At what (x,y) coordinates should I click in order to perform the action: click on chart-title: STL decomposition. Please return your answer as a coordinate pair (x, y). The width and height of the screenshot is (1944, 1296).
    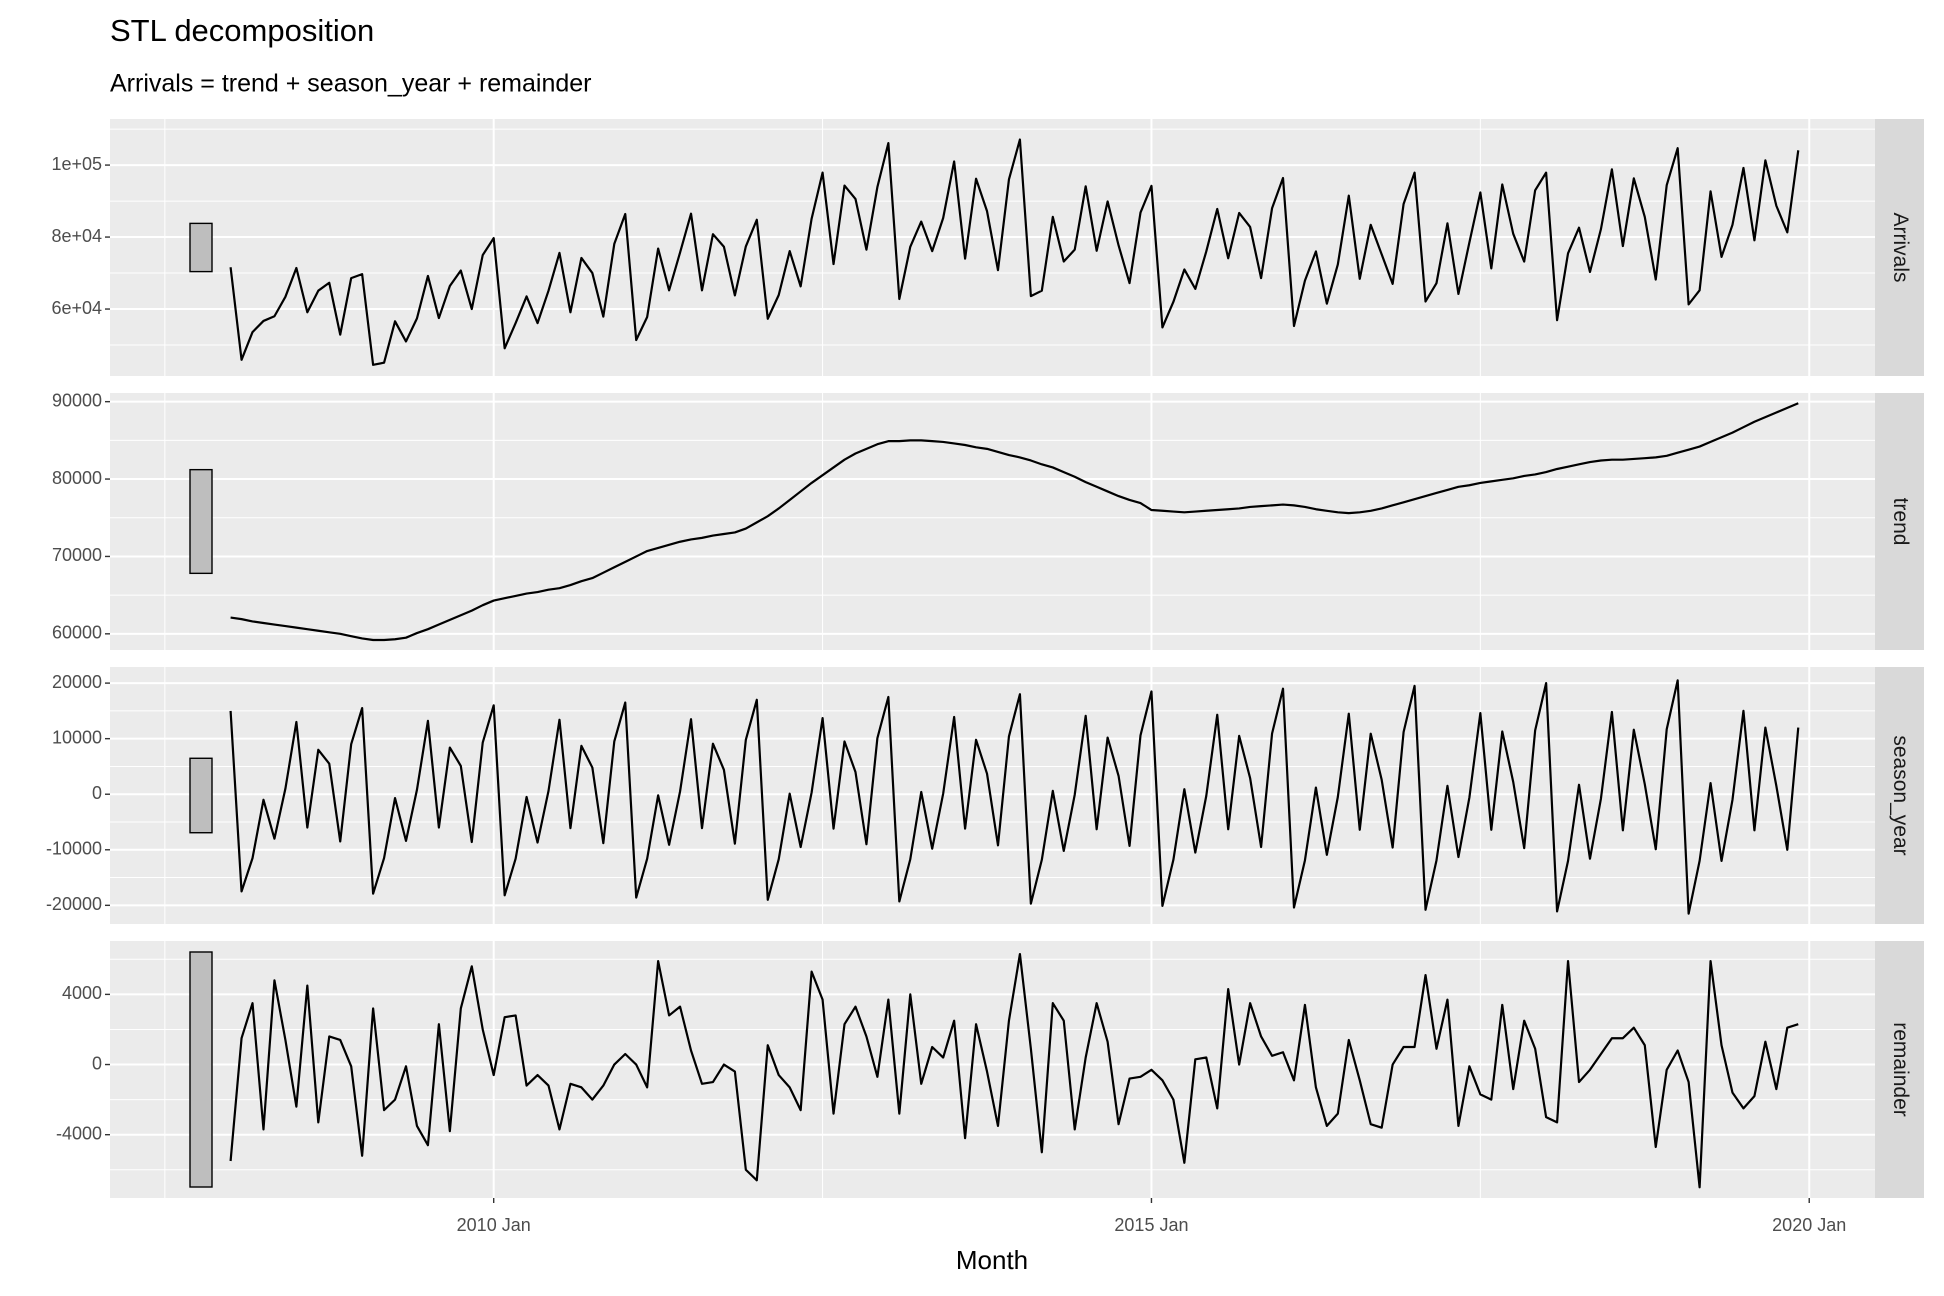
    Looking at the image, I should click on (242, 30).